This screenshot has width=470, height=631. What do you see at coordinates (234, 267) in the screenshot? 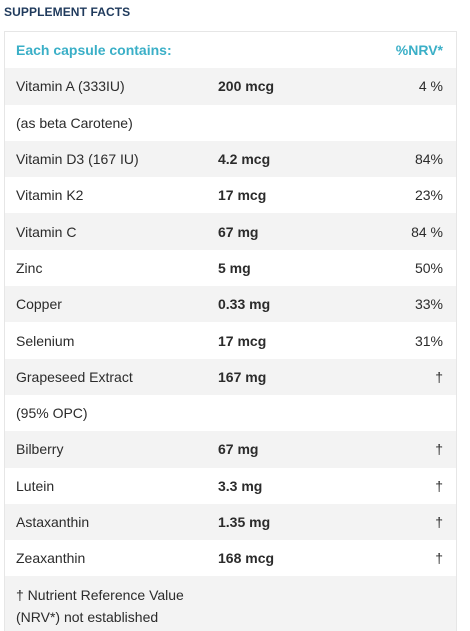
I see `nutrient-amount: 5 mg` at bounding box center [234, 267].